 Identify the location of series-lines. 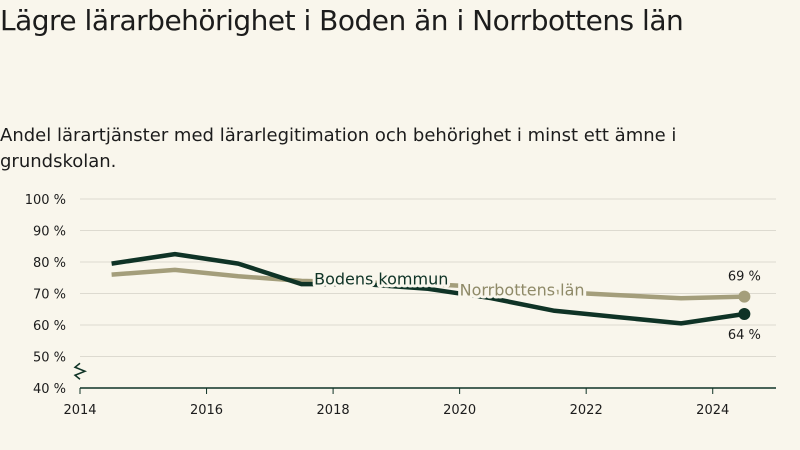
(431, 288).